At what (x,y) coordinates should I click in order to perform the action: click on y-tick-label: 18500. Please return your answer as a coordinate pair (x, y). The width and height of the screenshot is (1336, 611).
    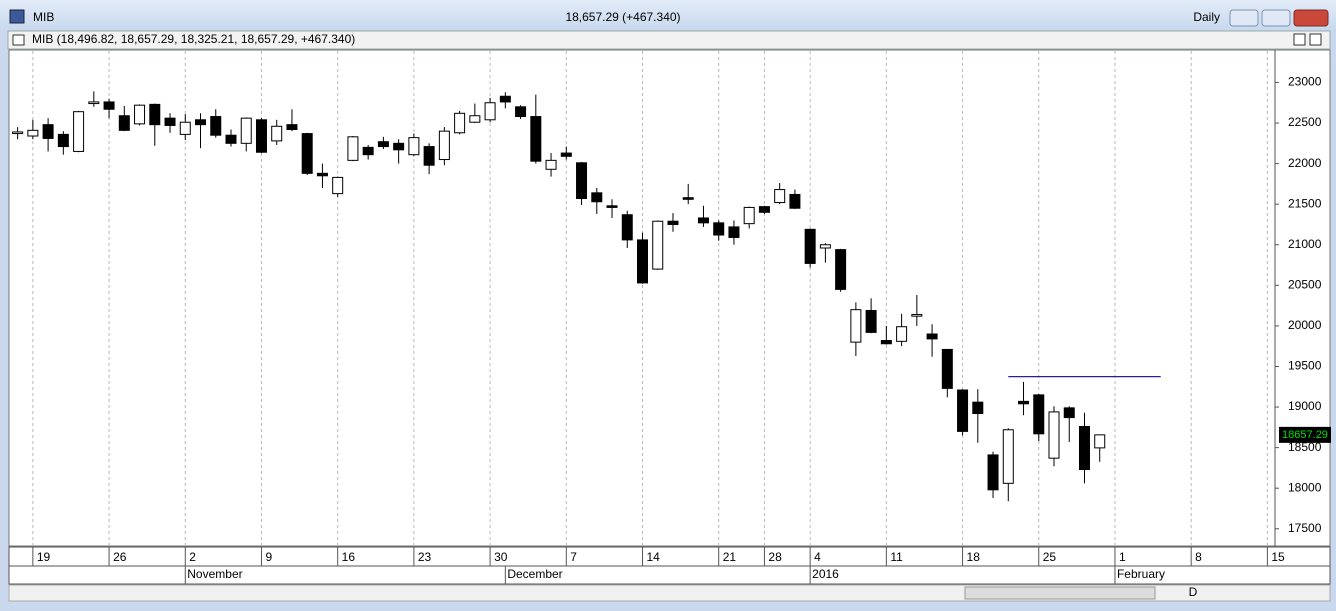
    Looking at the image, I should click on (1305, 447).